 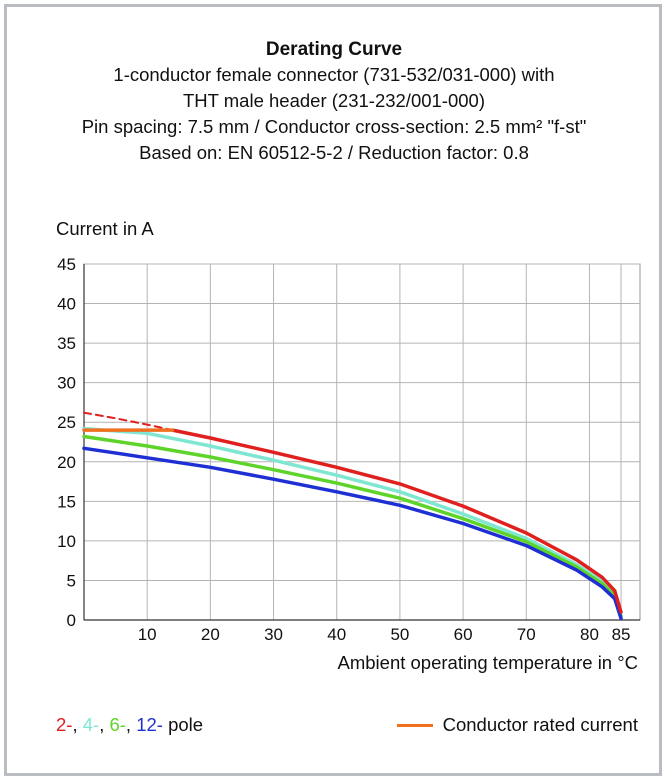 I want to click on series-line-2-dashed, so click(x=128, y=421).